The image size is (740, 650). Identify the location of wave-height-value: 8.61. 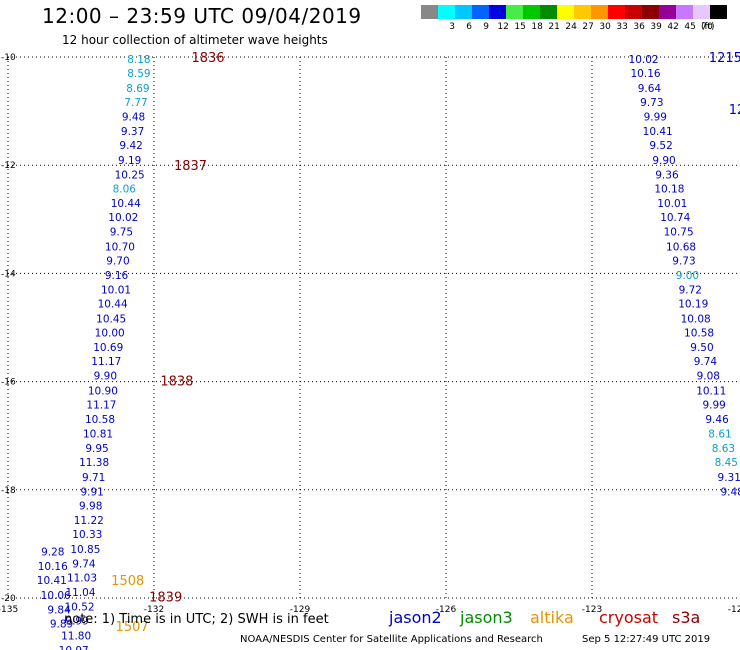
(719, 435).